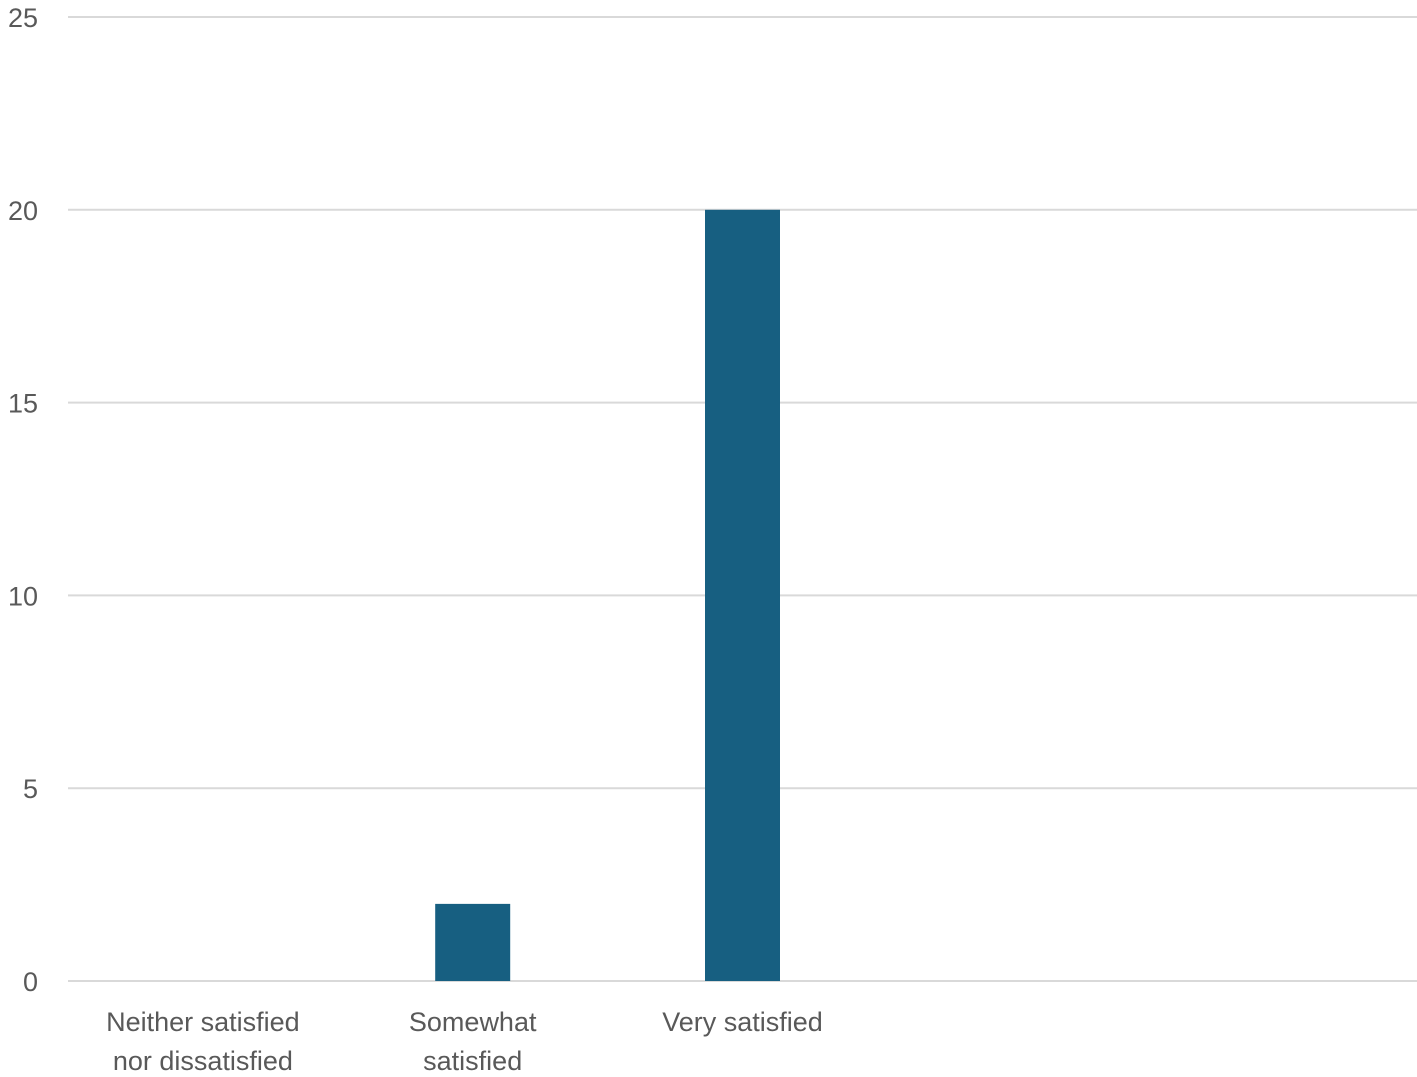 The height and width of the screenshot is (1077, 1417). Describe the element at coordinates (23, 500) in the screenshot. I see `y-axis-tick-labels: 0 5 10 15 20 25` at that location.